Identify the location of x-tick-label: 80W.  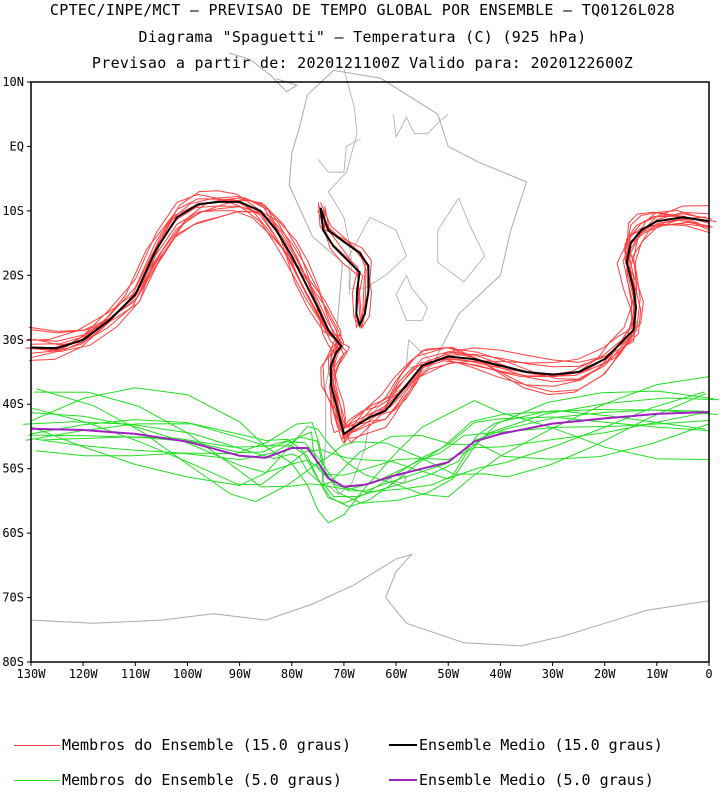
(292, 674).